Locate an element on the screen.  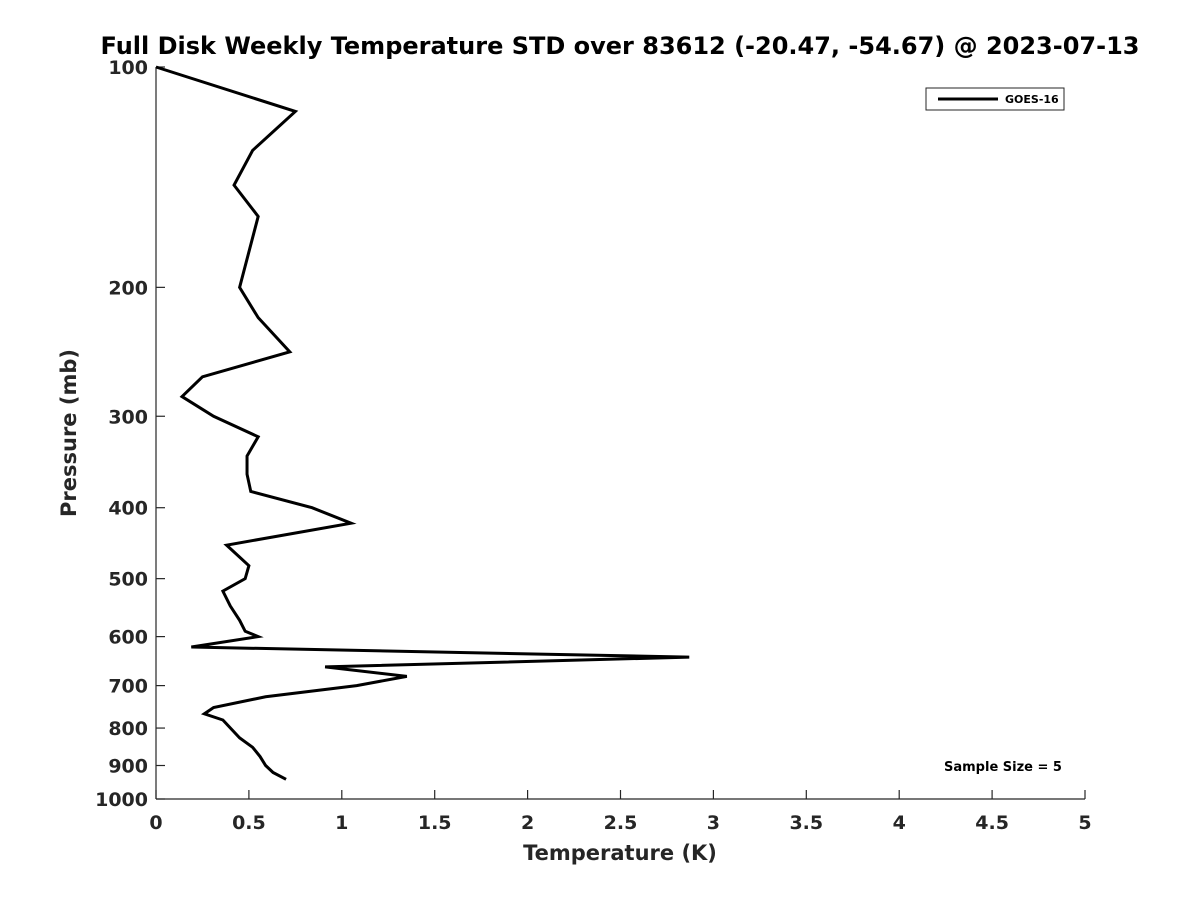
x-tick-label: 4 is located at coordinates (899, 823).